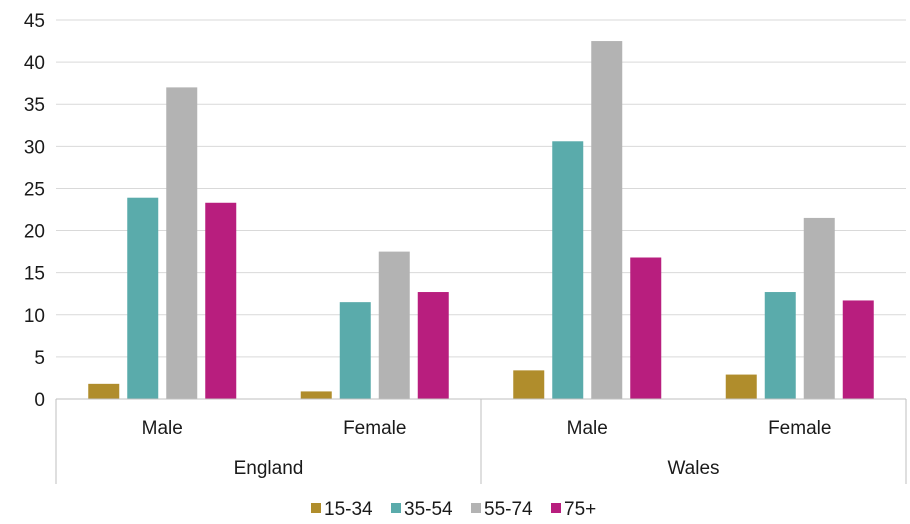 Image resolution: width=910 pixels, height=524 pixels. What do you see at coordinates (34, 232) in the screenshot?
I see `y-tick-label: 20` at bounding box center [34, 232].